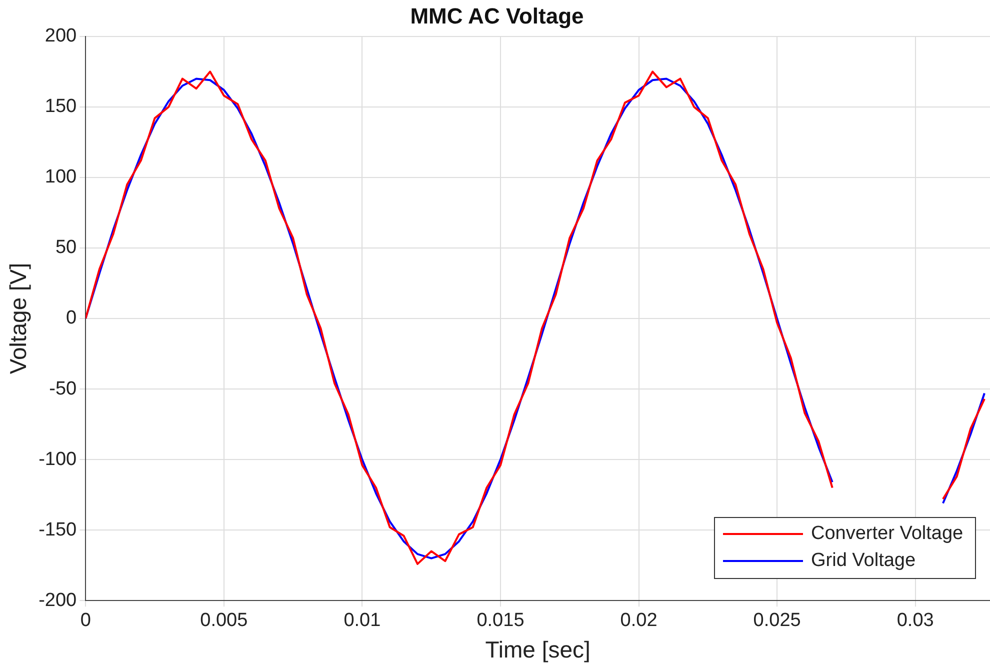 This screenshot has width=990, height=667. What do you see at coordinates (777, 621) in the screenshot?
I see `x-tick-label: 0.025` at bounding box center [777, 621].